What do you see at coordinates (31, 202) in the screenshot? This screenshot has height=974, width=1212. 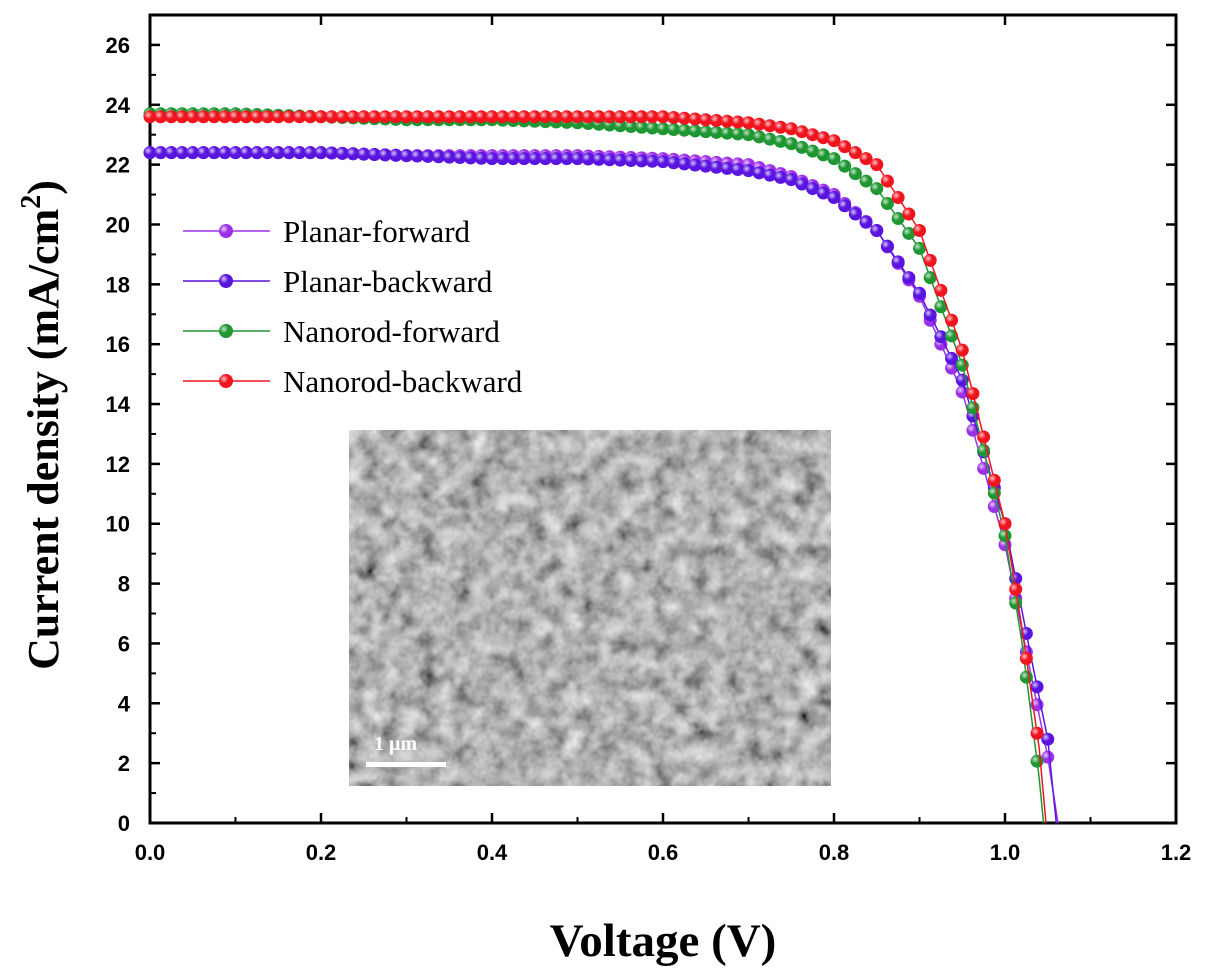 I see `y-axis-title-superscript: 2` at bounding box center [31, 202].